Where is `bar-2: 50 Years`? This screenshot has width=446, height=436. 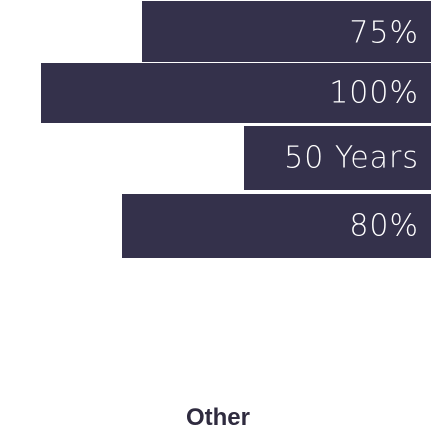 bar-2: 50 Years is located at coordinates (344, 158).